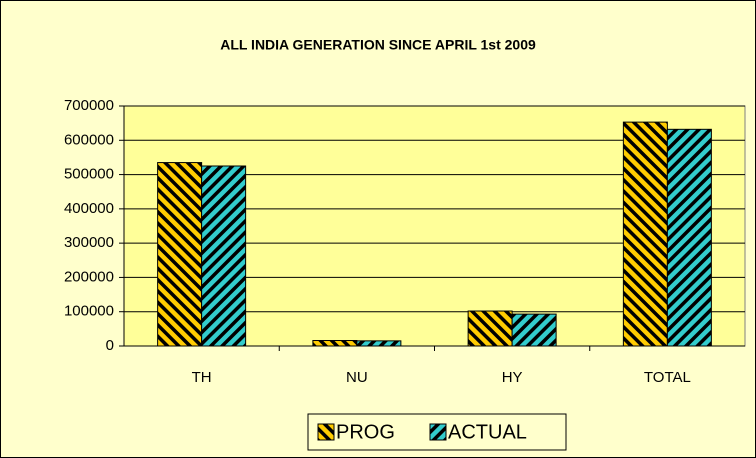 Image resolution: width=756 pixels, height=458 pixels. Describe the element at coordinates (357, 377) in the screenshot. I see `x-tick-label: NU` at that location.